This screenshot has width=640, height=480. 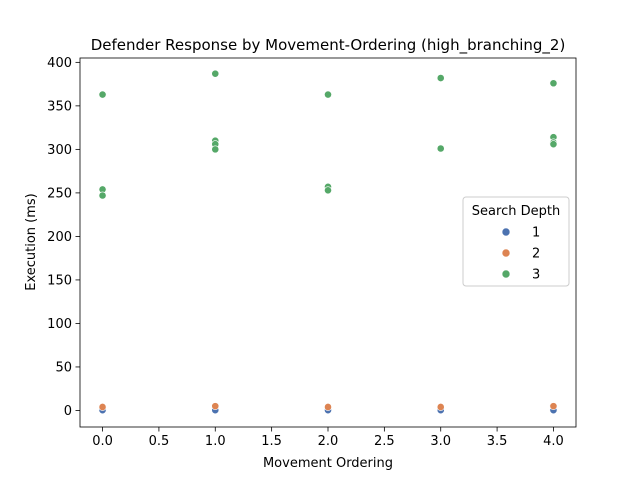 I want to click on x-tick-label: 4.0, so click(x=553, y=441).